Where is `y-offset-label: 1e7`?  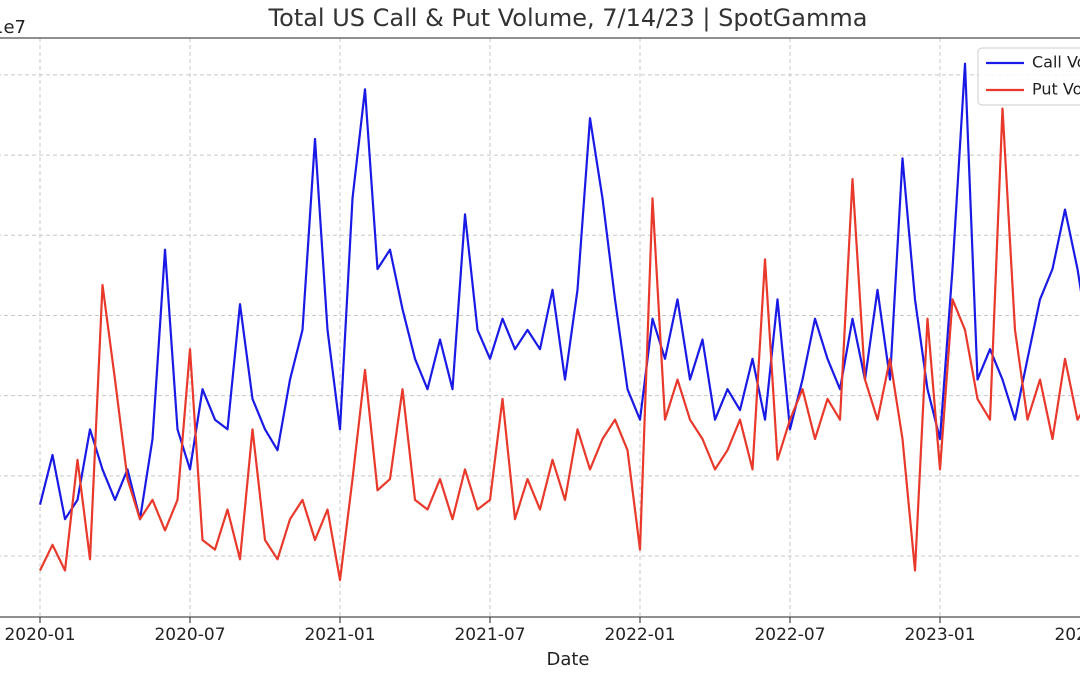
y-offset-label: 1e7 is located at coordinates (13, 27).